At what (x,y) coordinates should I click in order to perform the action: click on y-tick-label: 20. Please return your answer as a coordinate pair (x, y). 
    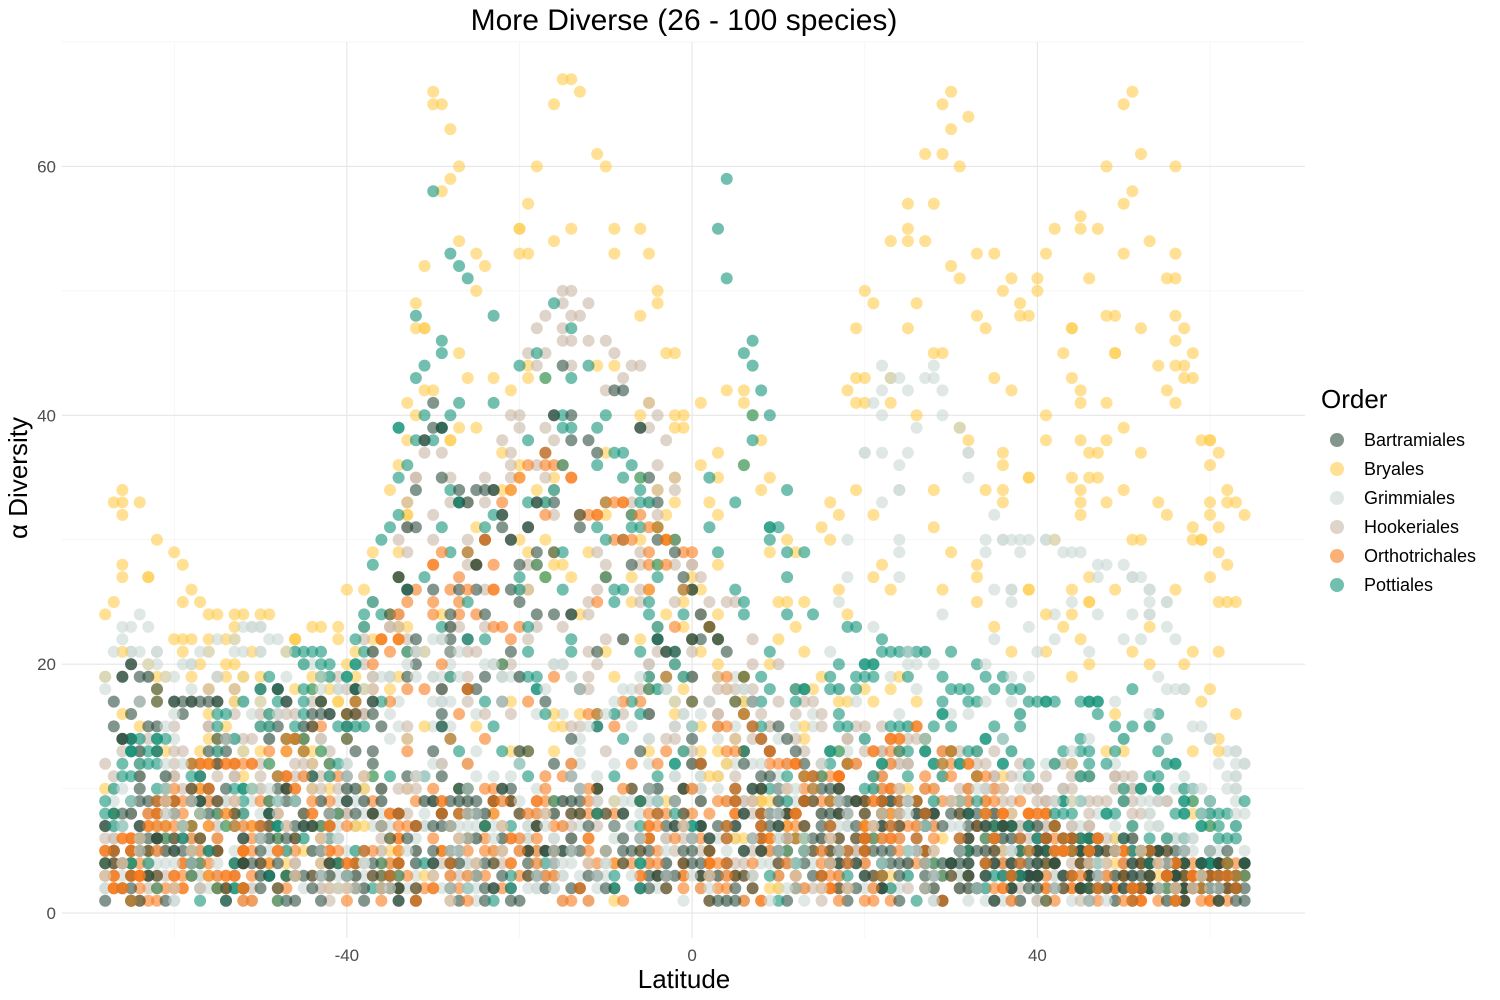
    Looking at the image, I should click on (46, 664).